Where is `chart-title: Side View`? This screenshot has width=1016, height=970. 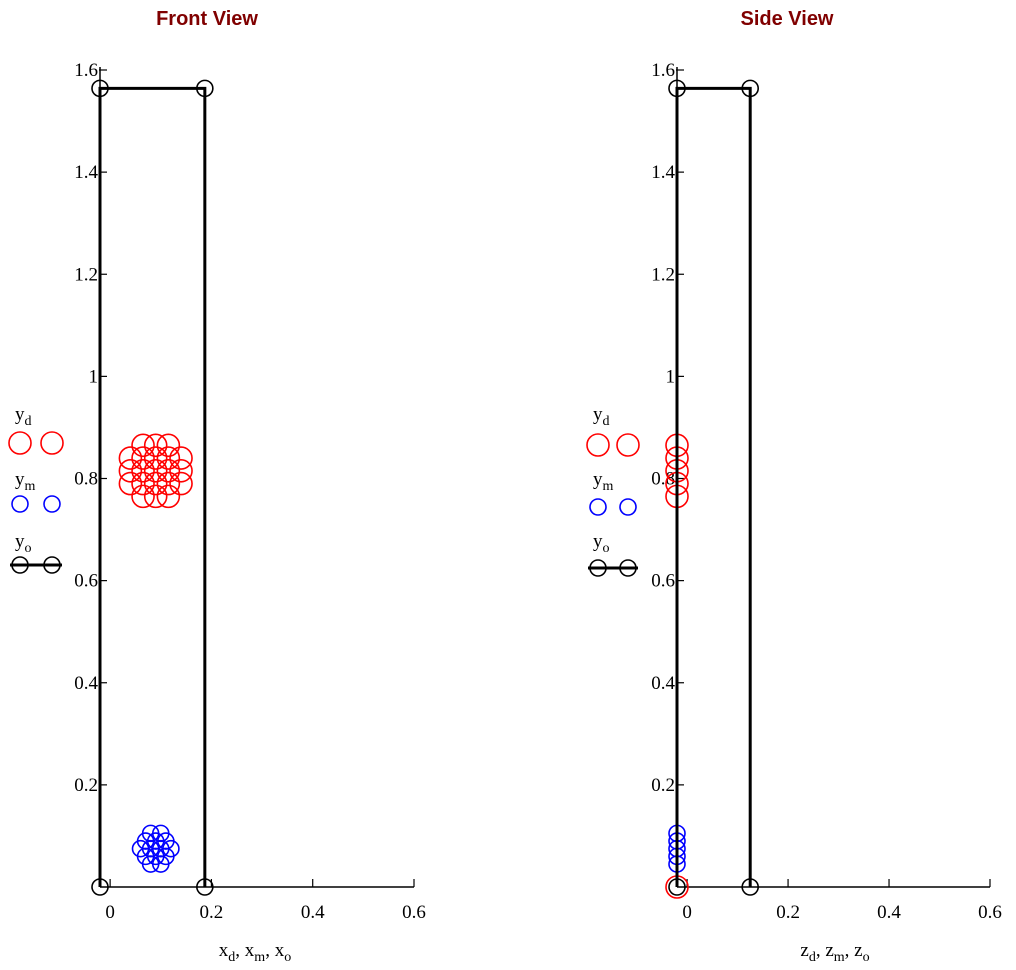 chart-title: Side View is located at coordinates (786, 19).